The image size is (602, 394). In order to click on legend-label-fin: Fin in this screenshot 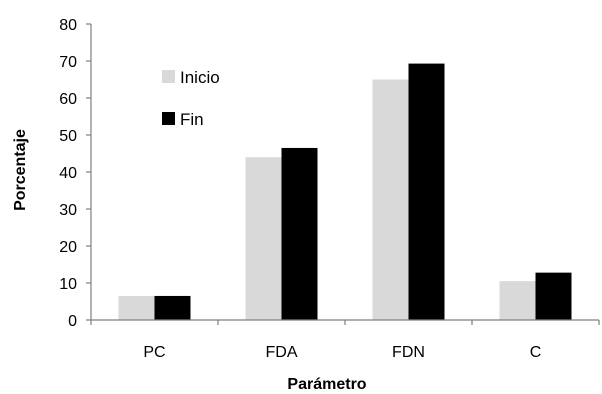, I will do `click(192, 119)`.